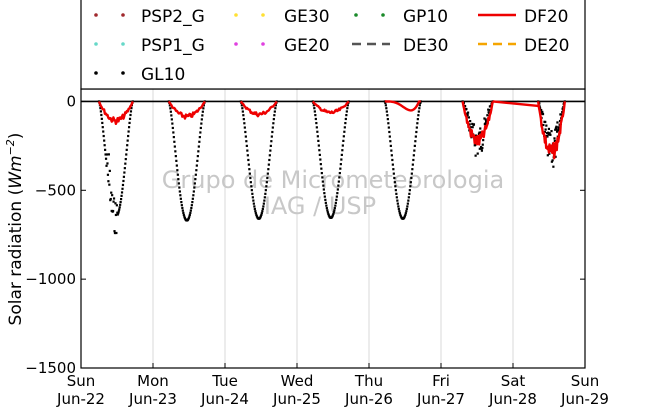  What do you see at coordinates (584, 399) in the screenshot?
I see `x-tick-date-7: Jun-29` at bounding box center [584, 399].